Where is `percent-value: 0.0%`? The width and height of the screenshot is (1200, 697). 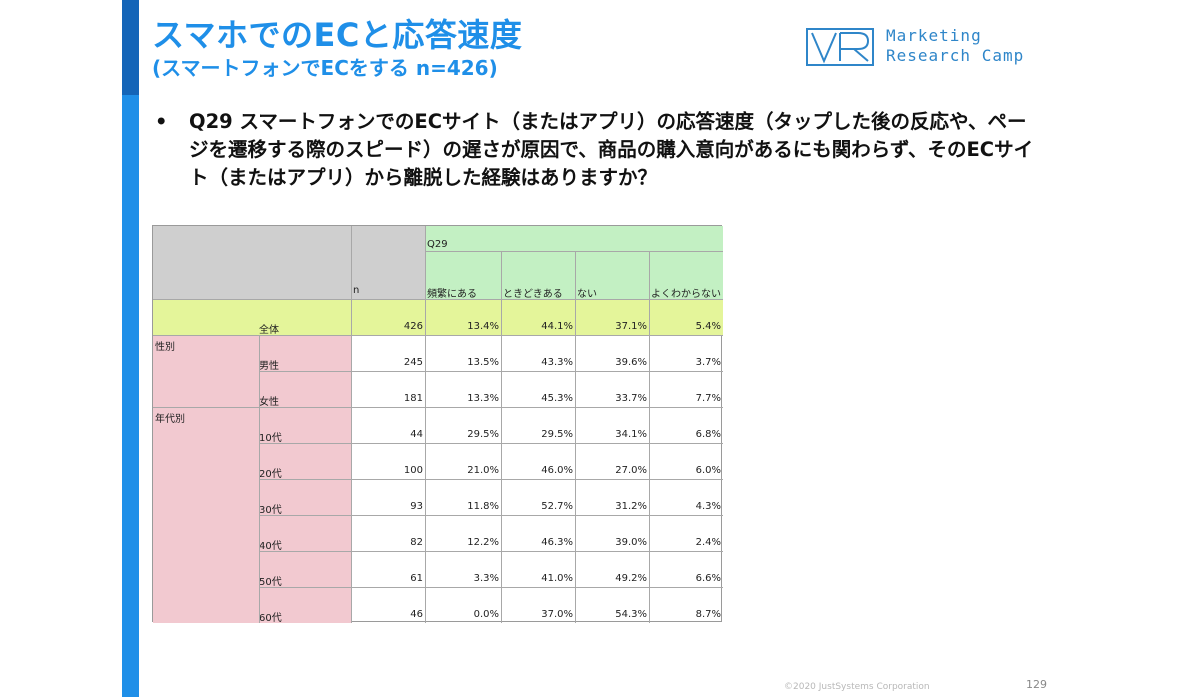
percent-value: 0.0% is located at coordinates (486, 614).